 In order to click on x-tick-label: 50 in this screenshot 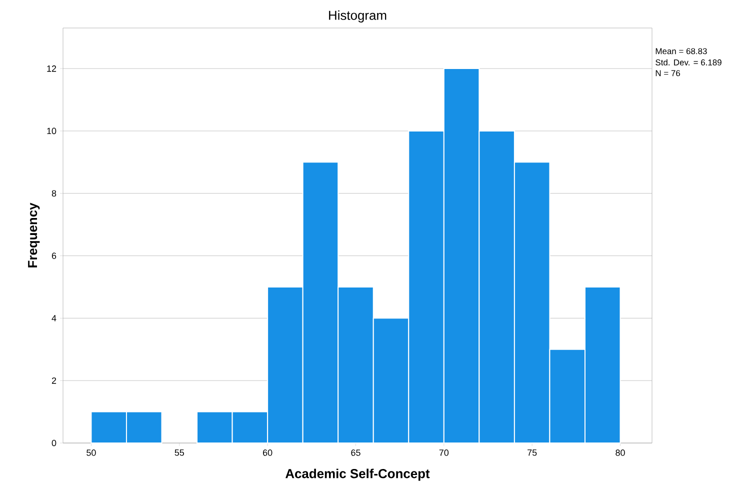, I will do `click(91, 453)`.